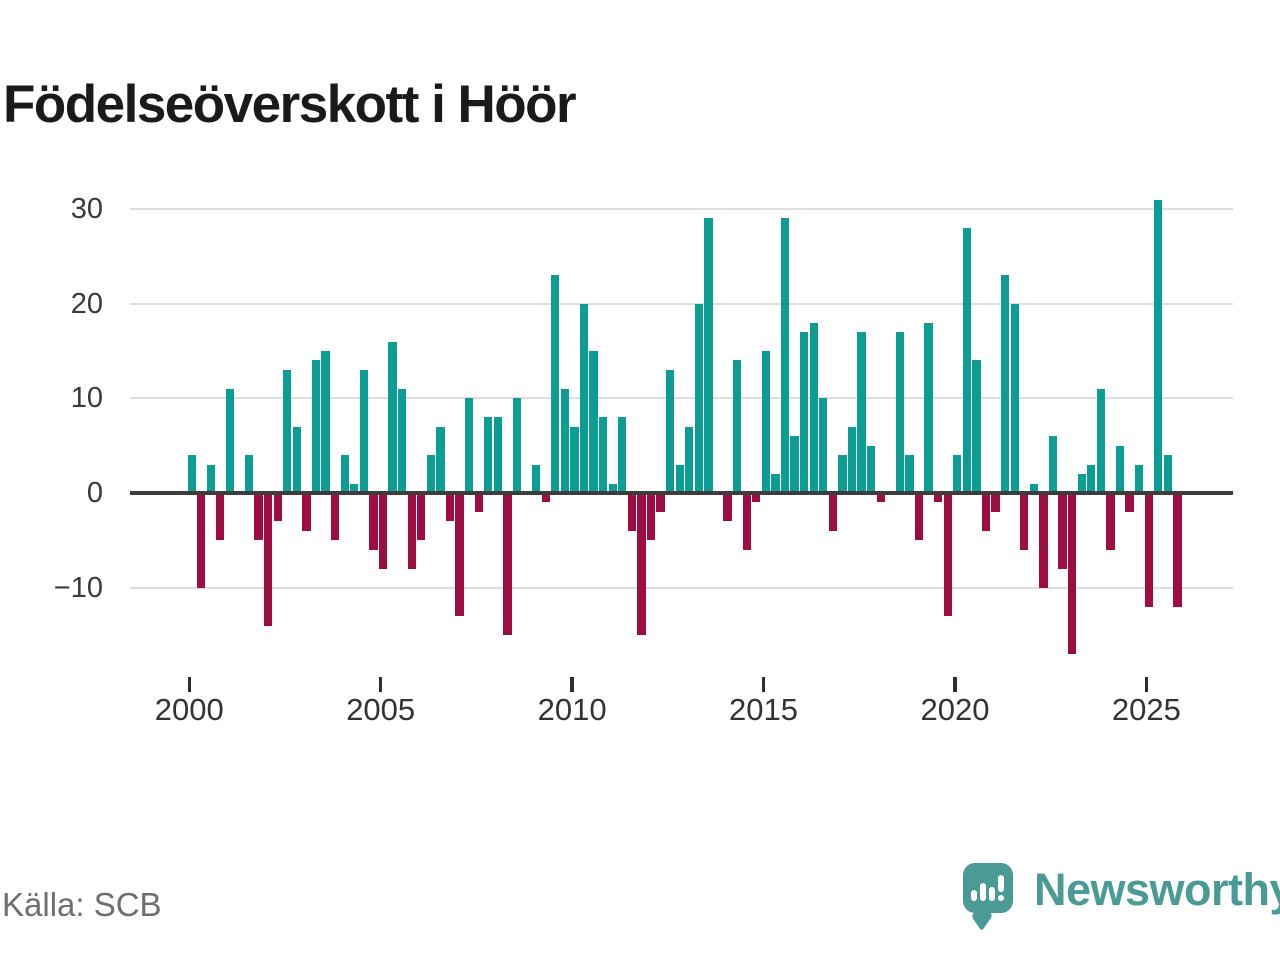 This screenshot has height=960, width=1280. What do you see at coordinates (1146, 709) in the screenshot?
I see `x-axis-label: 2025` at bounding box center [1146, 709].